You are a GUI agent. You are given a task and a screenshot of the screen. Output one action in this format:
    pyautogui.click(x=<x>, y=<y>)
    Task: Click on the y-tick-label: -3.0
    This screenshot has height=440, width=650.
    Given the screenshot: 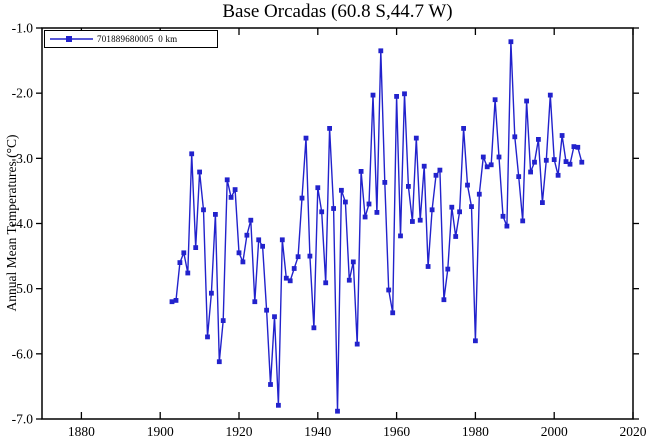 What is the action you would take?
    pyautogui.click(x=23, y=158)
    